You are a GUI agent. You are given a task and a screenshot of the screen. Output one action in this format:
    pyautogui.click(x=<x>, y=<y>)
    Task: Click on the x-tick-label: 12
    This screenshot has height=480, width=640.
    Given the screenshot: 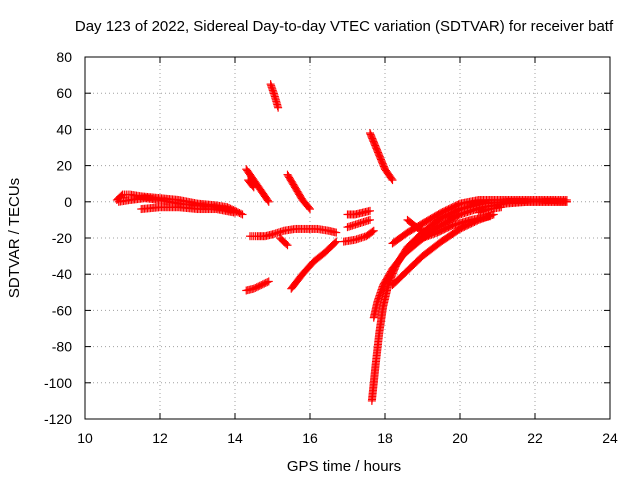 What is the action you would take?
    pyautogui.click(x=160, y=438)
    